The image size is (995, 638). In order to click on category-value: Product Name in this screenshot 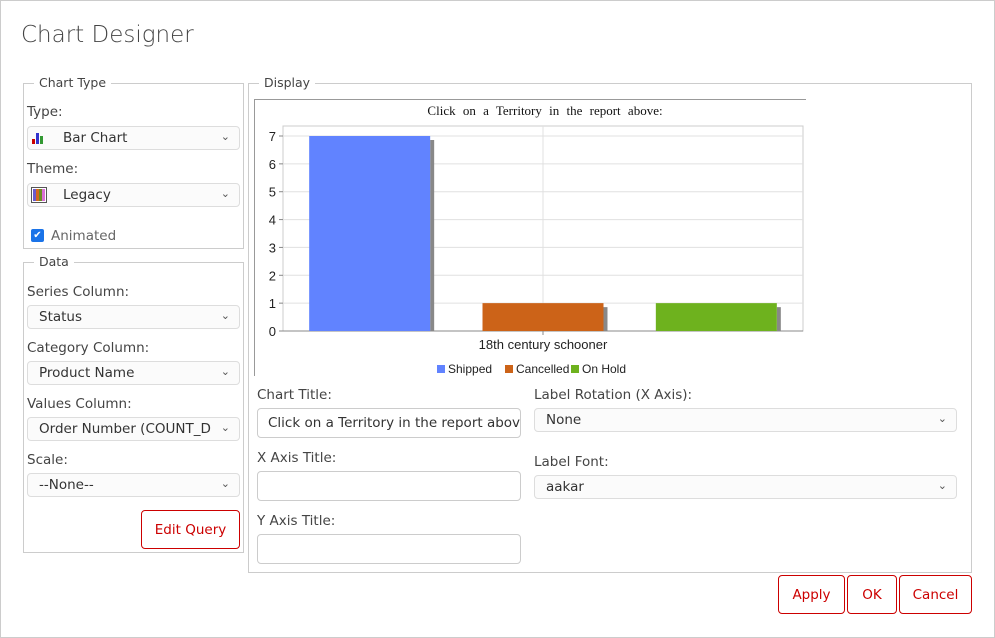, I will do `click(87, 373)`.